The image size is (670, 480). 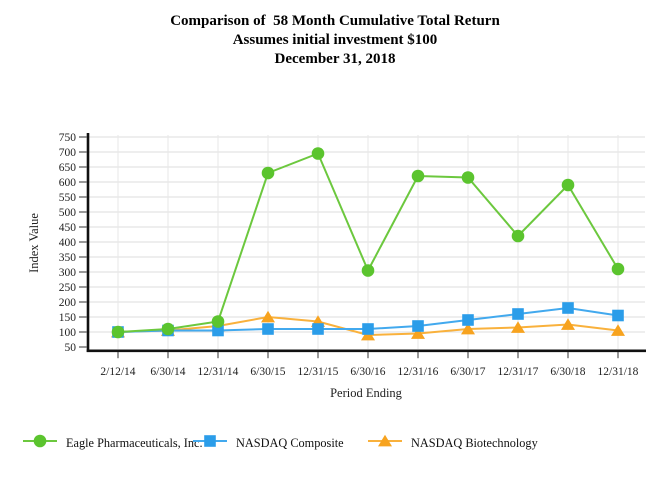 I want to click on y-tick-label: 50, so click(x=71, y=348).